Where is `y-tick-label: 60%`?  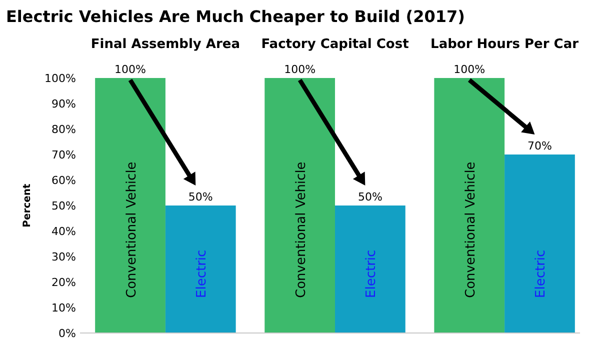
y-tick-label: 60% is located at coordinates (64, 180).